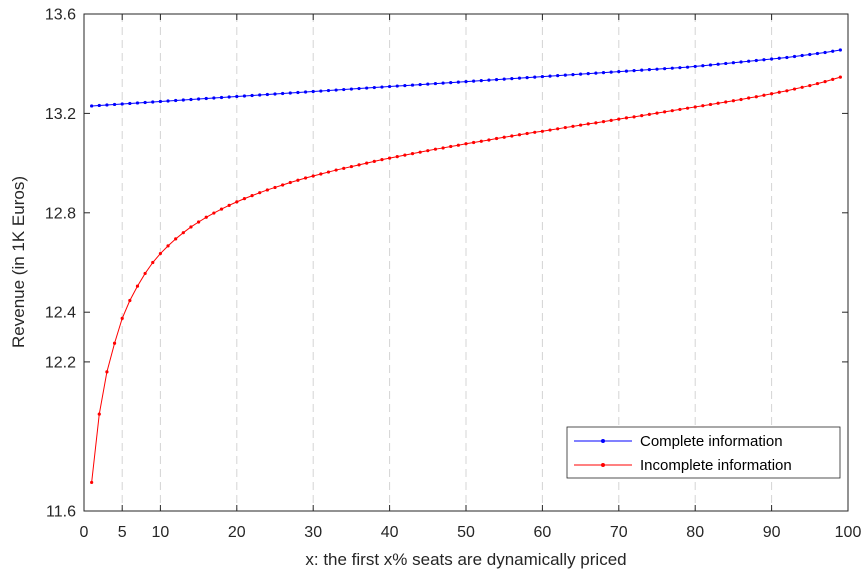 The width and height of the screenshot is (868, 575). Describe the element at coordinates (711, 441) in the screenshot. I see `legend-label-complete: Complete information` at that location.